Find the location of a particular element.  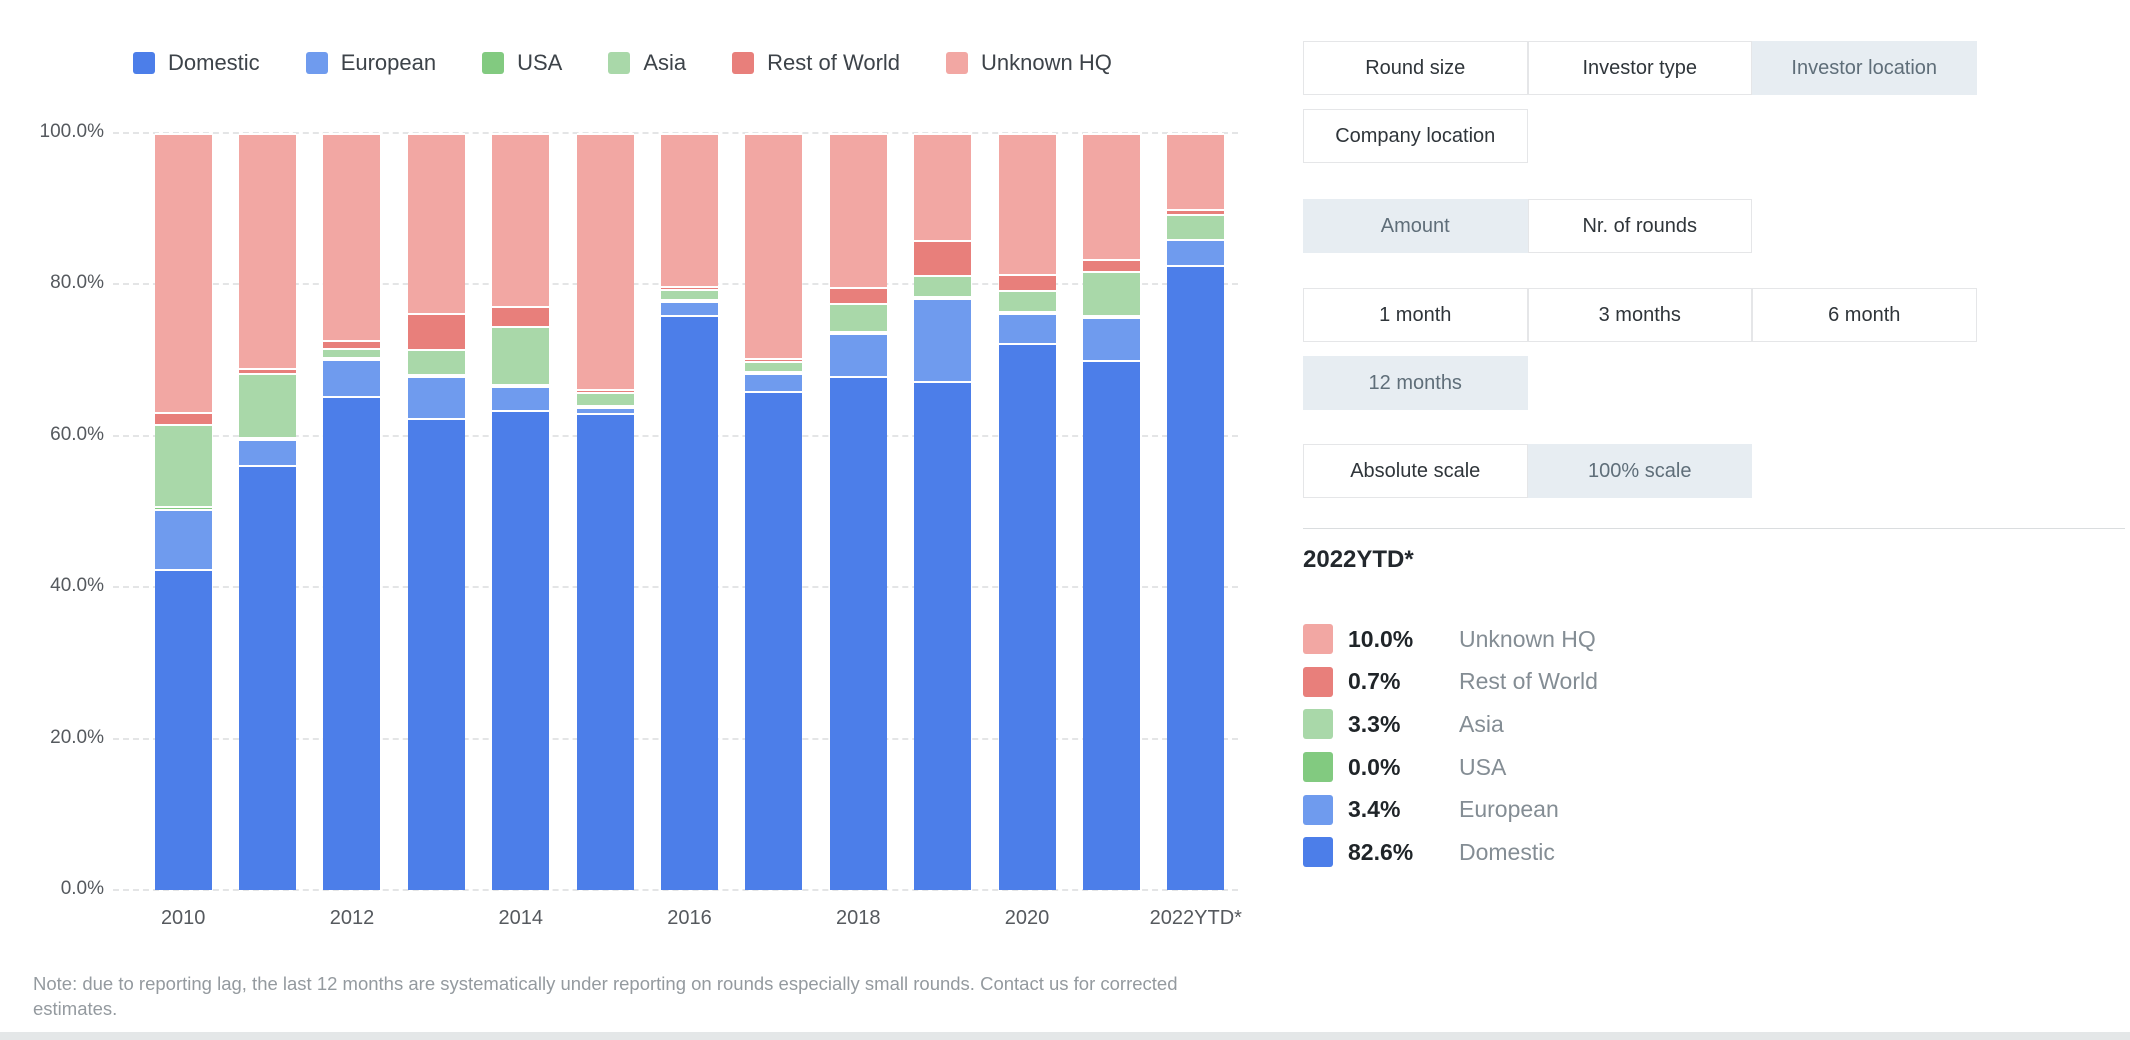

legend-swatch-usa is located at coordinates (493, 63).